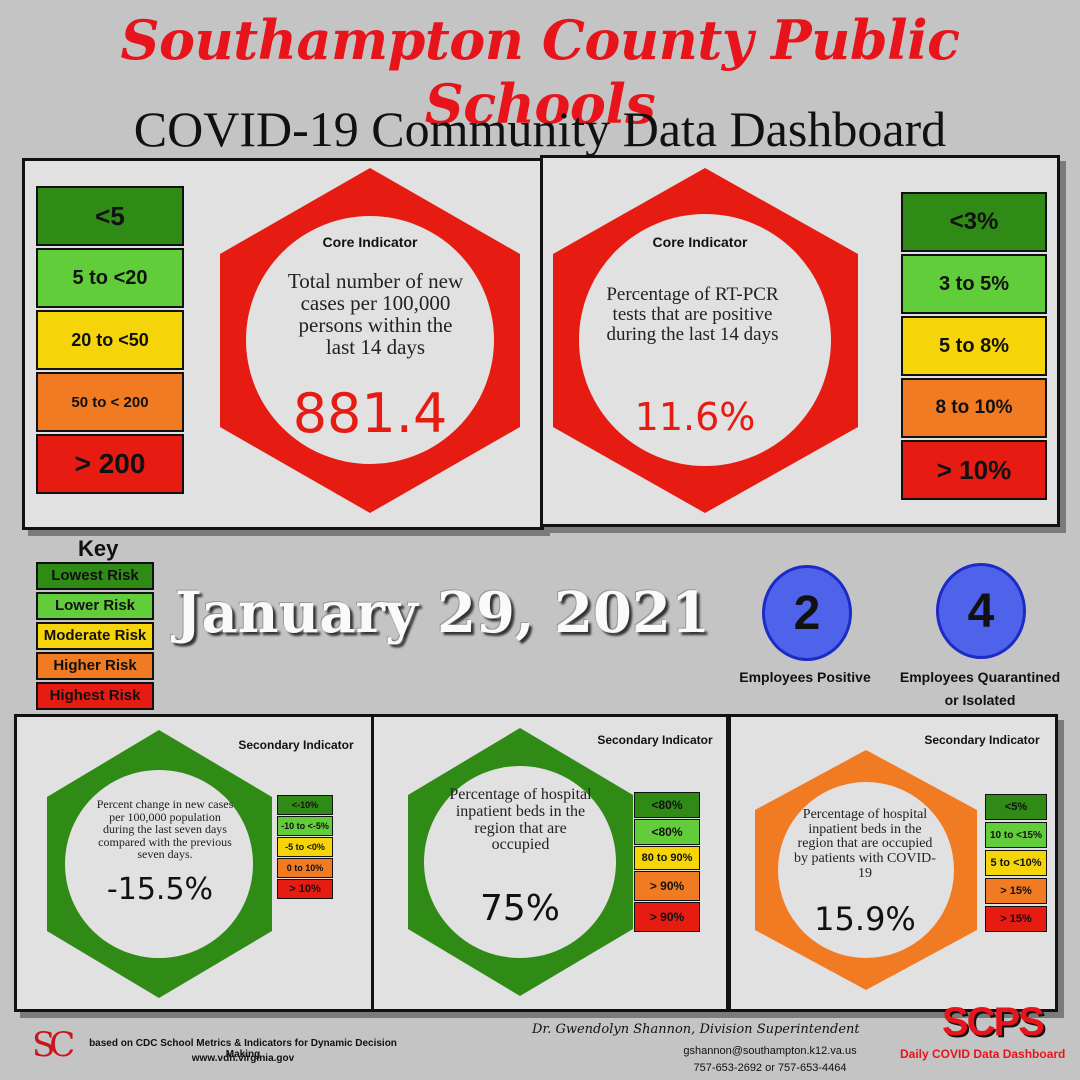  I want to click on employees-quarantined-count: 4, so click(981, 611).